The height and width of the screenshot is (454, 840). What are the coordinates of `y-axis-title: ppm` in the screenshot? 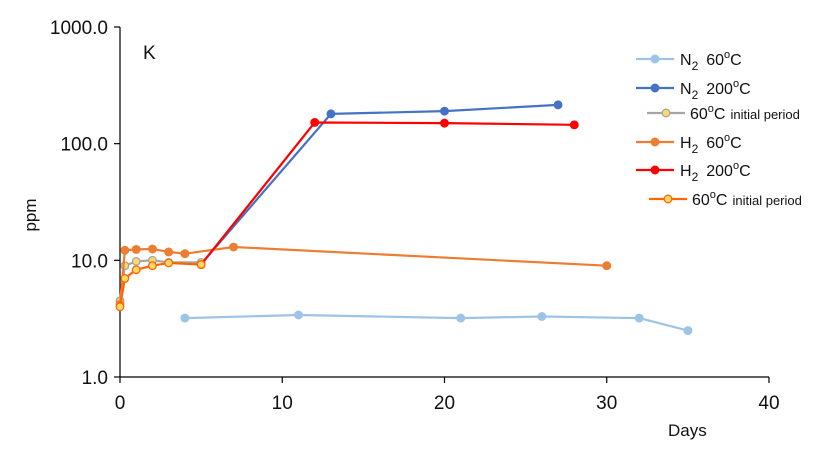 It's located at (30, 214).